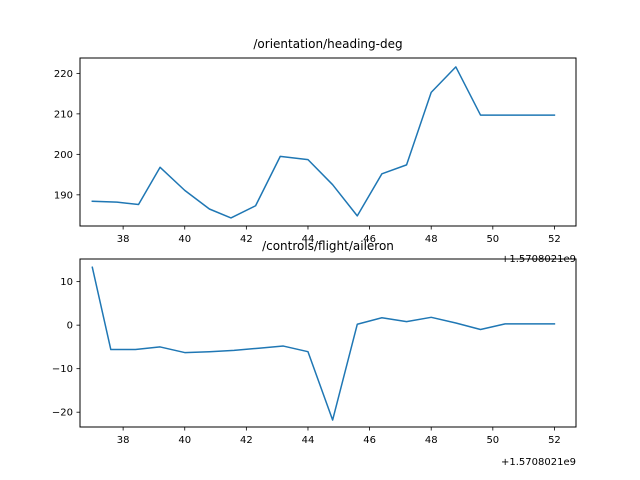 Image resolution: width=640 pixels, height=480 pixels. Describe the element at coordinates (369, 440) in the screenshot. I see `aileron-x-tick-label: 46` at that location.